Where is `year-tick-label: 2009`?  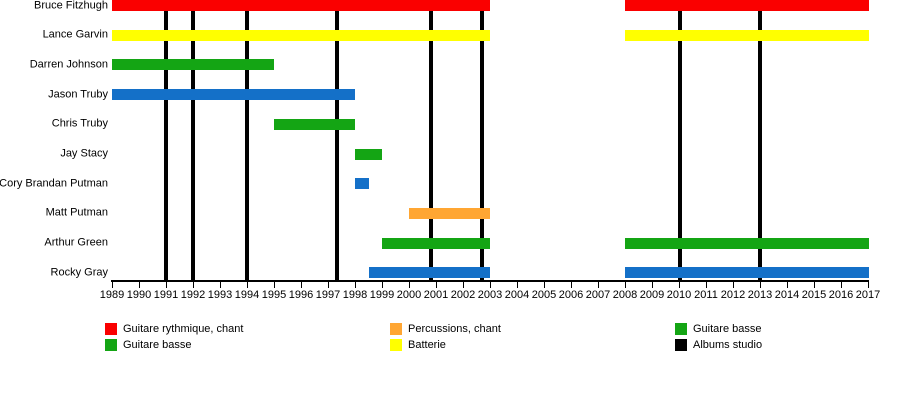 year-tick-label: 2009 is located at coordinates (652, 295).